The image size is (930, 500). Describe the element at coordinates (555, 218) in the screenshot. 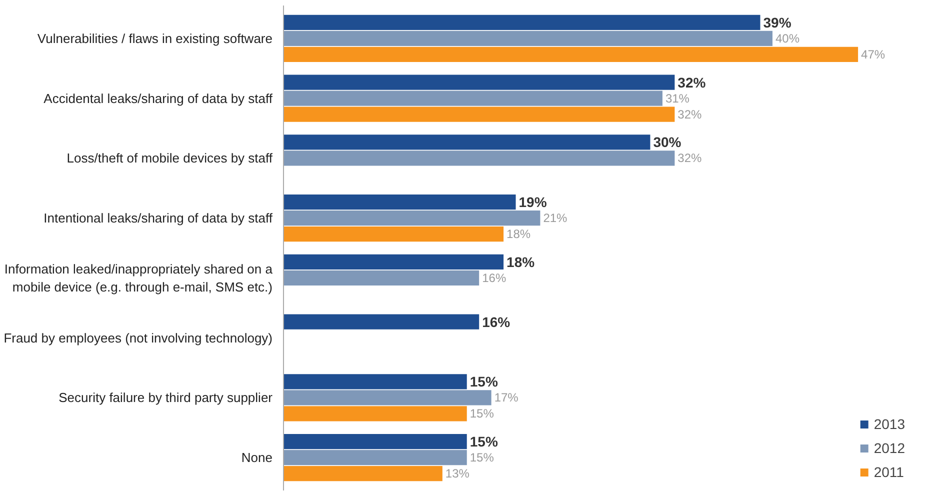

I see `data-label: 21%` at that location.